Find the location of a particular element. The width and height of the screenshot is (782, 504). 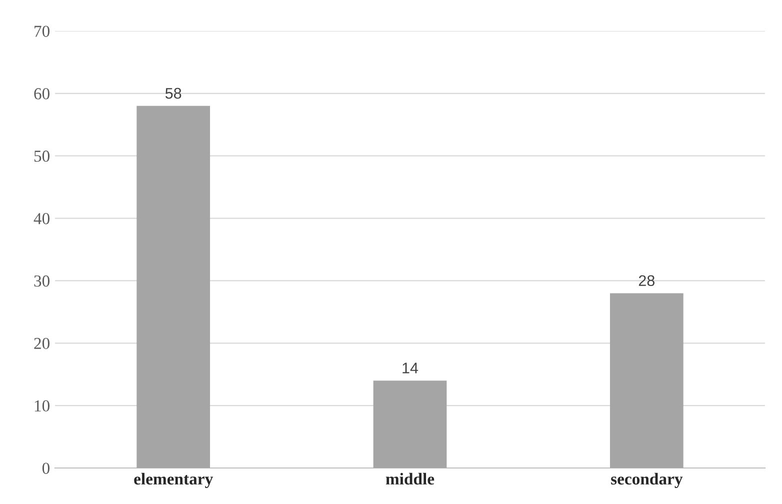

x-tick-label: secondary is located at coordinates (647, 480).